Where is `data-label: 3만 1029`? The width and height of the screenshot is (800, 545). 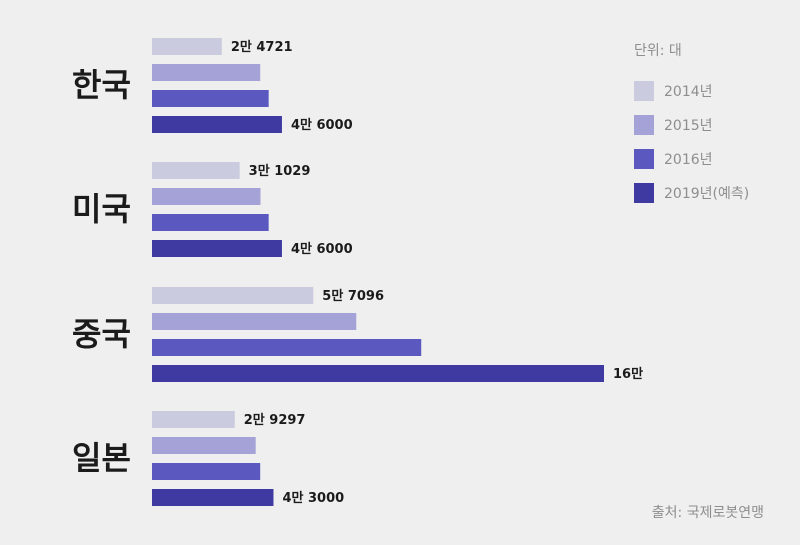
data-label: 3만 1029 is located at coordinates (280, 171).